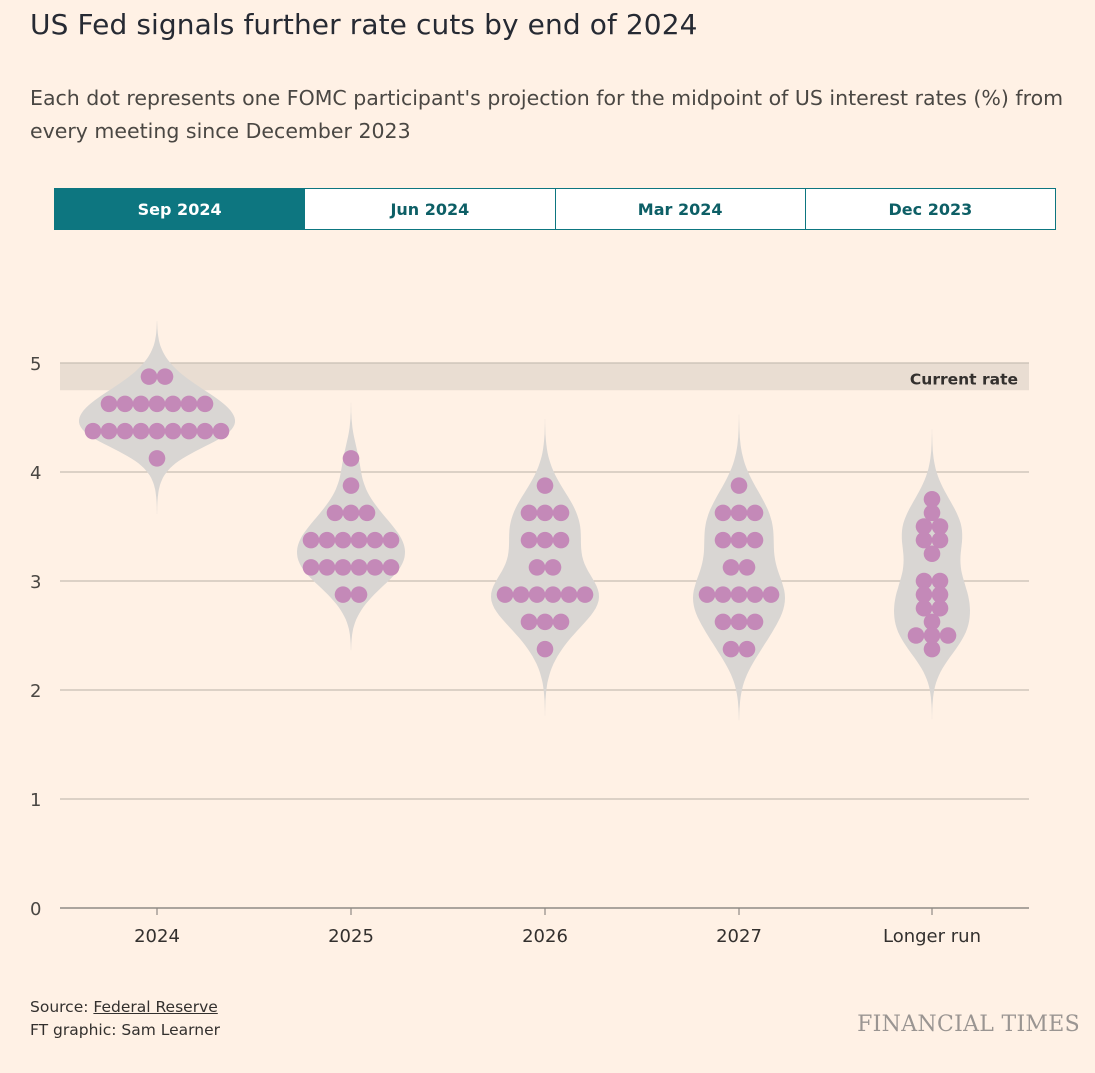  What do you see at coordinates (964, 379) in the screenshot?
I see `current-rate-label: Current rate` at bounding box center [964, 379].